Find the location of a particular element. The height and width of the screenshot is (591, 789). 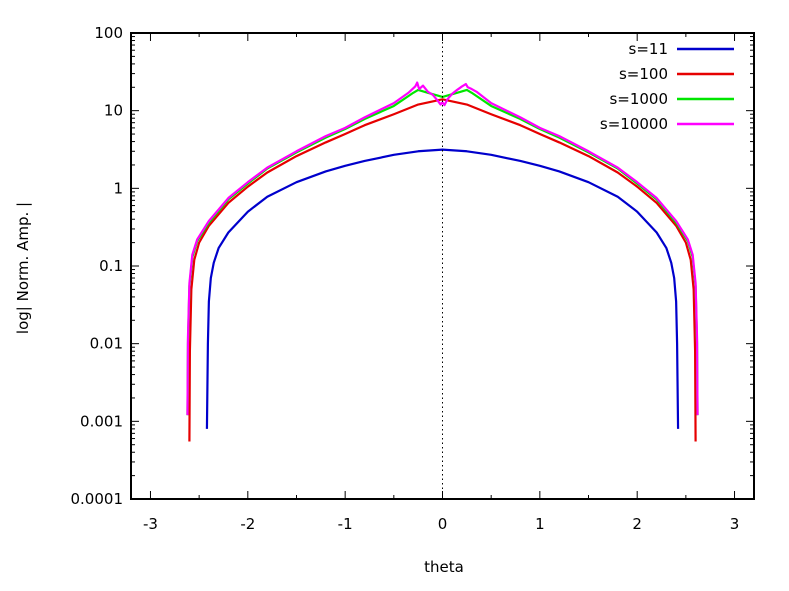

legend-label: s=10000 is located at coordinates (634, 124).